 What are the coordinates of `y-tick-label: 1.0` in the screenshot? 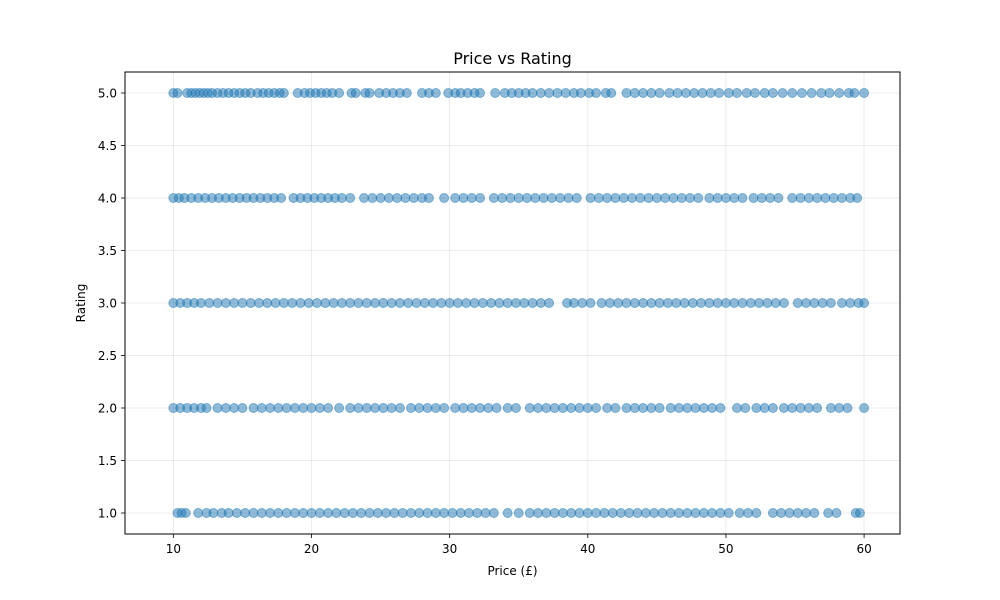 It's located at (107, 514).